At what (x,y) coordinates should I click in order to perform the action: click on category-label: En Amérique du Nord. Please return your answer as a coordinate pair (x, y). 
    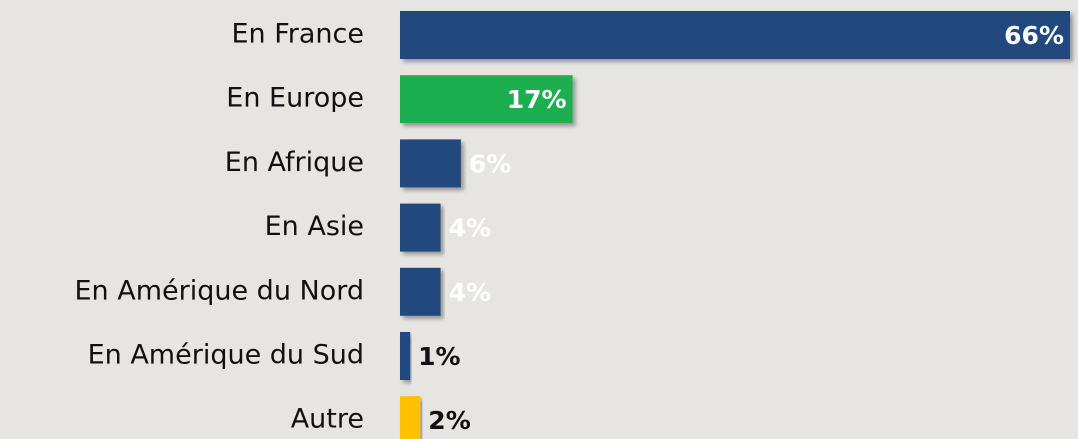
    Looking at the image, I should click on (220, 290).